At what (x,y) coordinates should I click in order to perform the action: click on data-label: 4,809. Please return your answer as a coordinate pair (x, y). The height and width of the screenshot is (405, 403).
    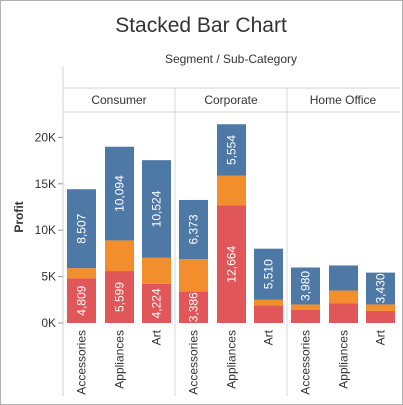
    Looking at the image, I should click on (82, 300).